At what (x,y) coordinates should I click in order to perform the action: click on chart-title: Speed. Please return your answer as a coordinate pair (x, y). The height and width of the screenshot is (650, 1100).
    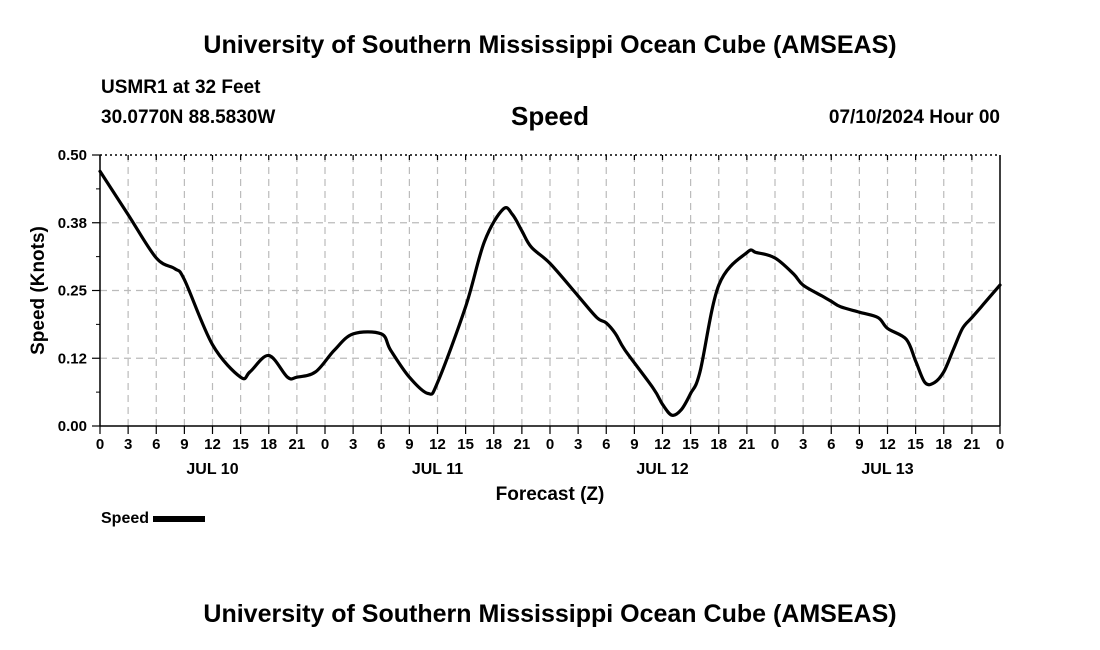
    Looking at the image, I should click on (550, 116).